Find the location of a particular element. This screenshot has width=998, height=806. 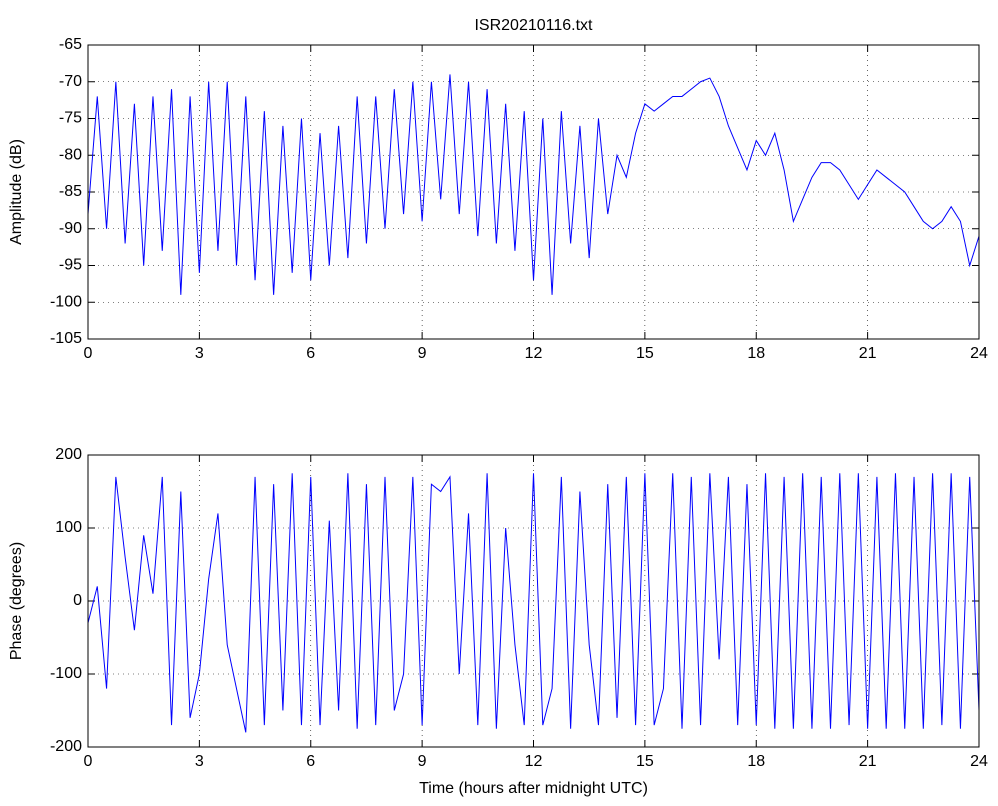

x-axis-label: Time (hours after midnight UTC) is located at coordinates (533, 788).